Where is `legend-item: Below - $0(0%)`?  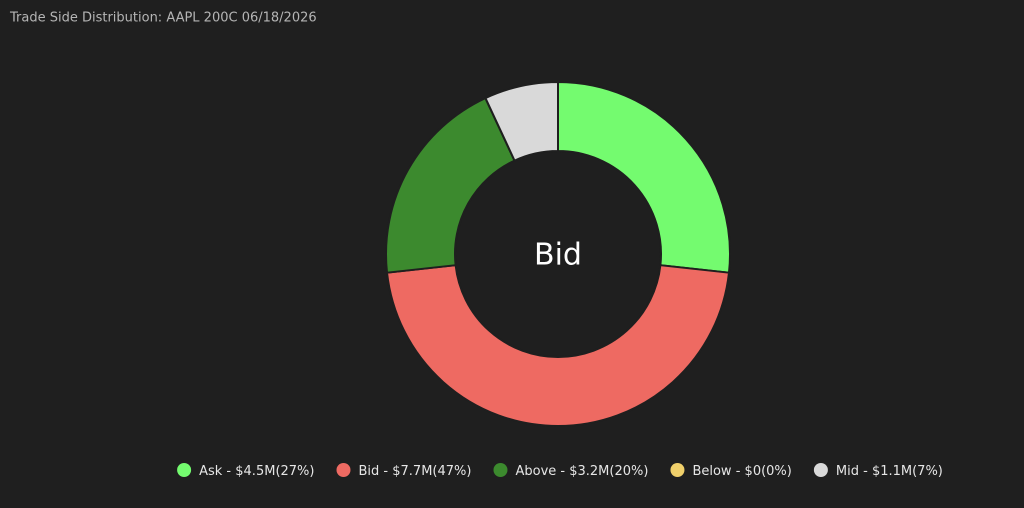
legend-item: Below - $0(0%) is located at coordinates (731, 471).